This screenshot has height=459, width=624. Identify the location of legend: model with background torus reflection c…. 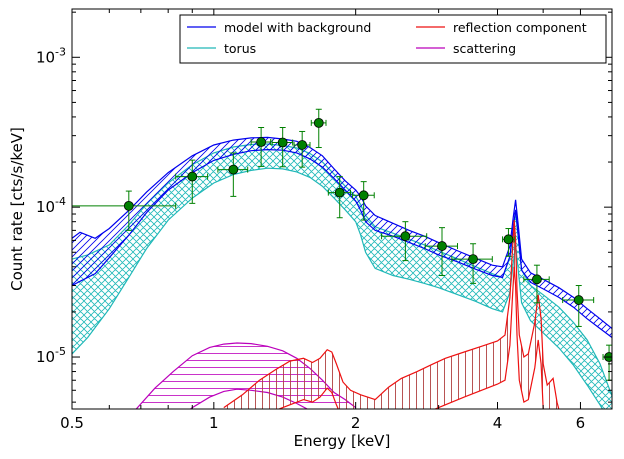
(393, 39).